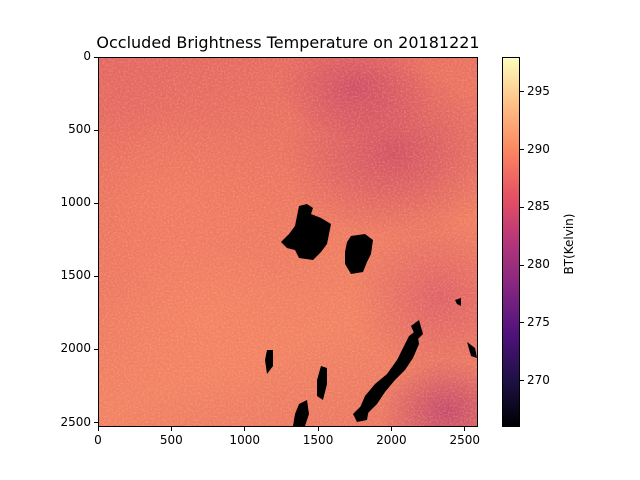  I want to click on y-tick-label: 2000, so click(75, 348).